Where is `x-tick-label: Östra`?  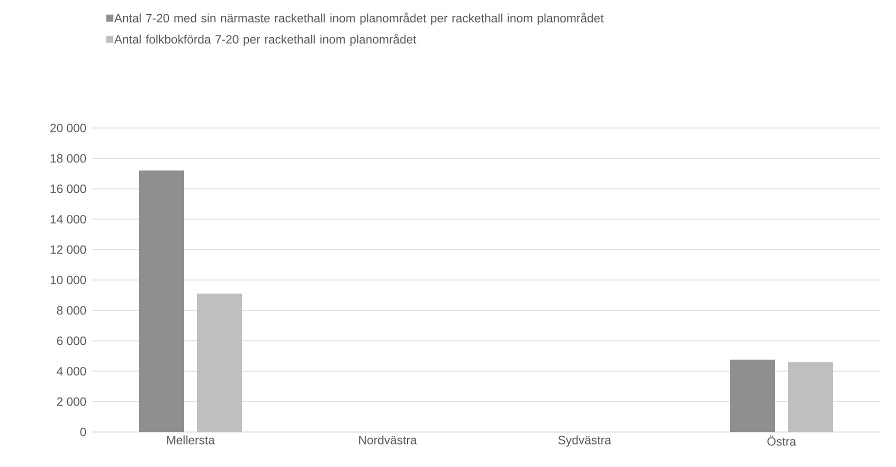
x-tick-label: Östra is located at coordinates (781, 441).